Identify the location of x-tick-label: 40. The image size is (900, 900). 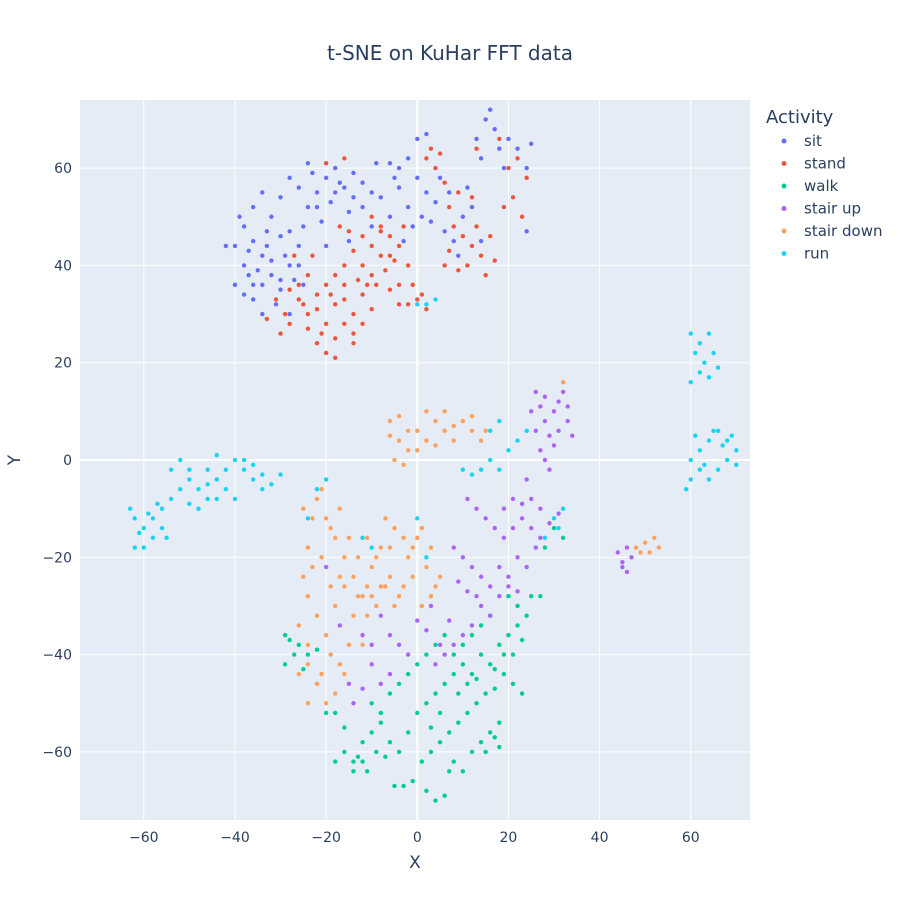
(600, 838).